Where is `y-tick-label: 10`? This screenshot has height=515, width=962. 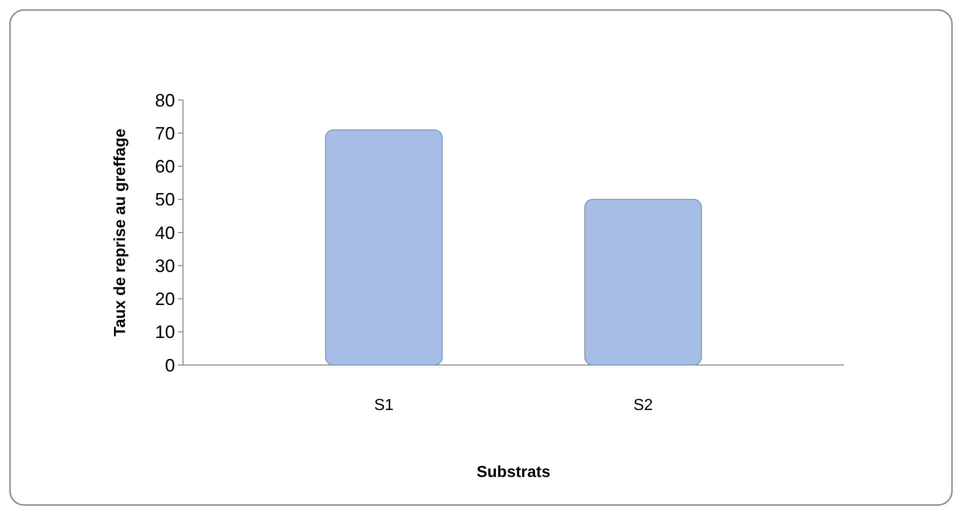
y-tick-label: 10 is located at coordinates (164, 332).